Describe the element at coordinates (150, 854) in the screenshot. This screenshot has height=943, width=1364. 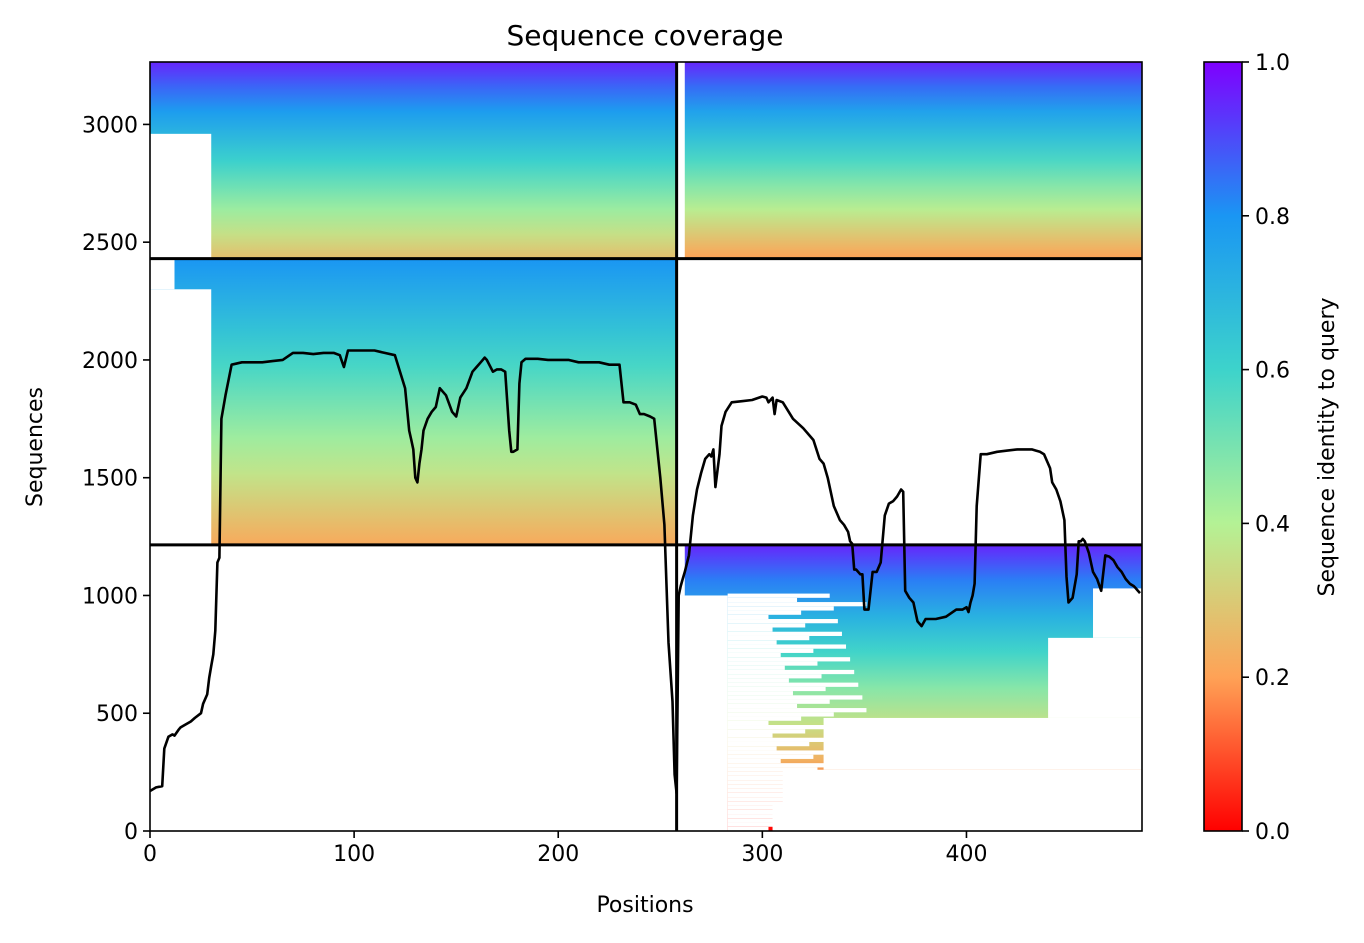
I see `x-tick-label: 0` at that location.